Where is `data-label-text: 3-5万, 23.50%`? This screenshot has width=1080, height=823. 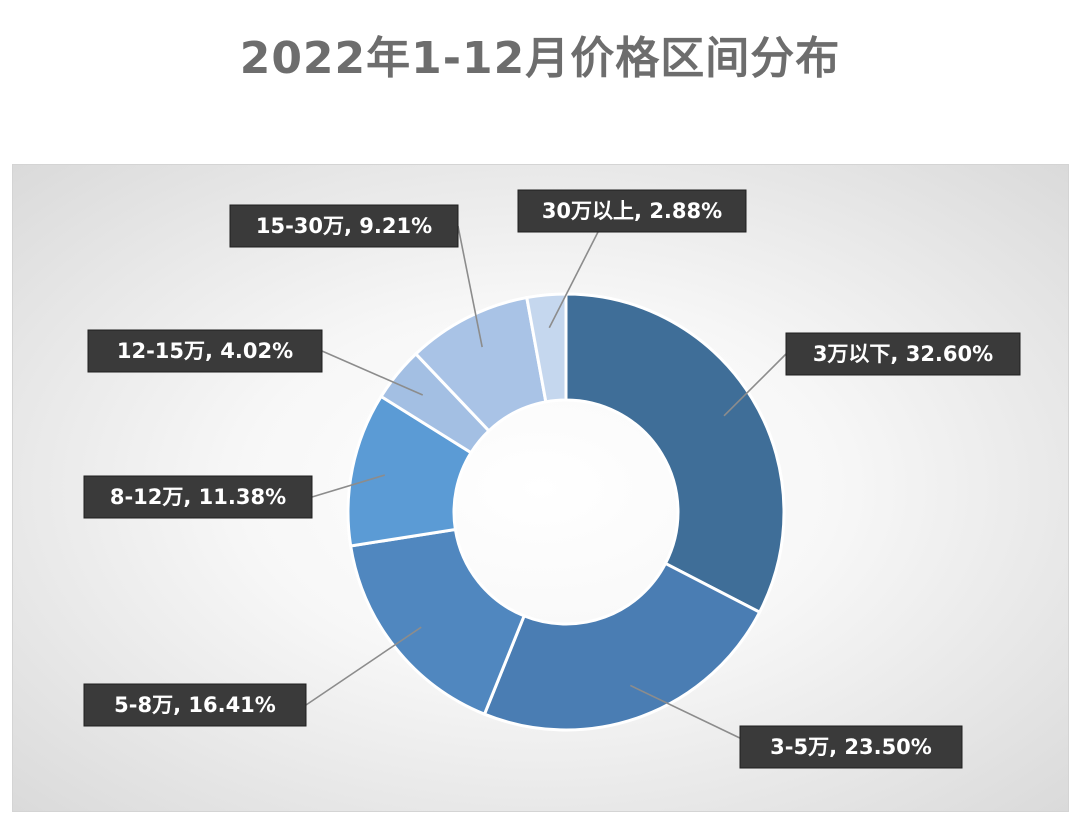 data-label-text: 3-5万, 23.50% is located at coordinates (851, 747).